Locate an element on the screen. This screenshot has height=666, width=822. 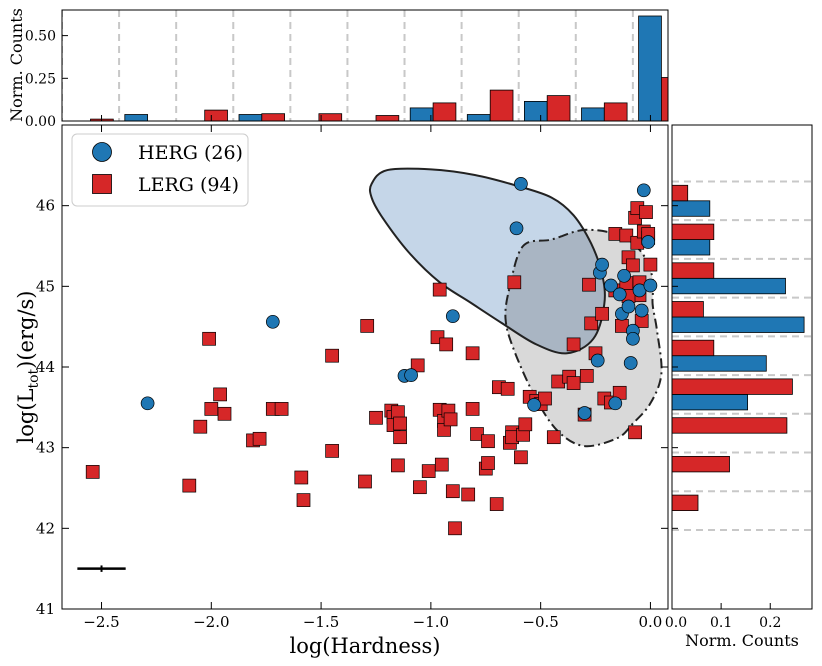
y-axis-label: log(Ltot)(erg/s) is located at coordinates (28, 367).